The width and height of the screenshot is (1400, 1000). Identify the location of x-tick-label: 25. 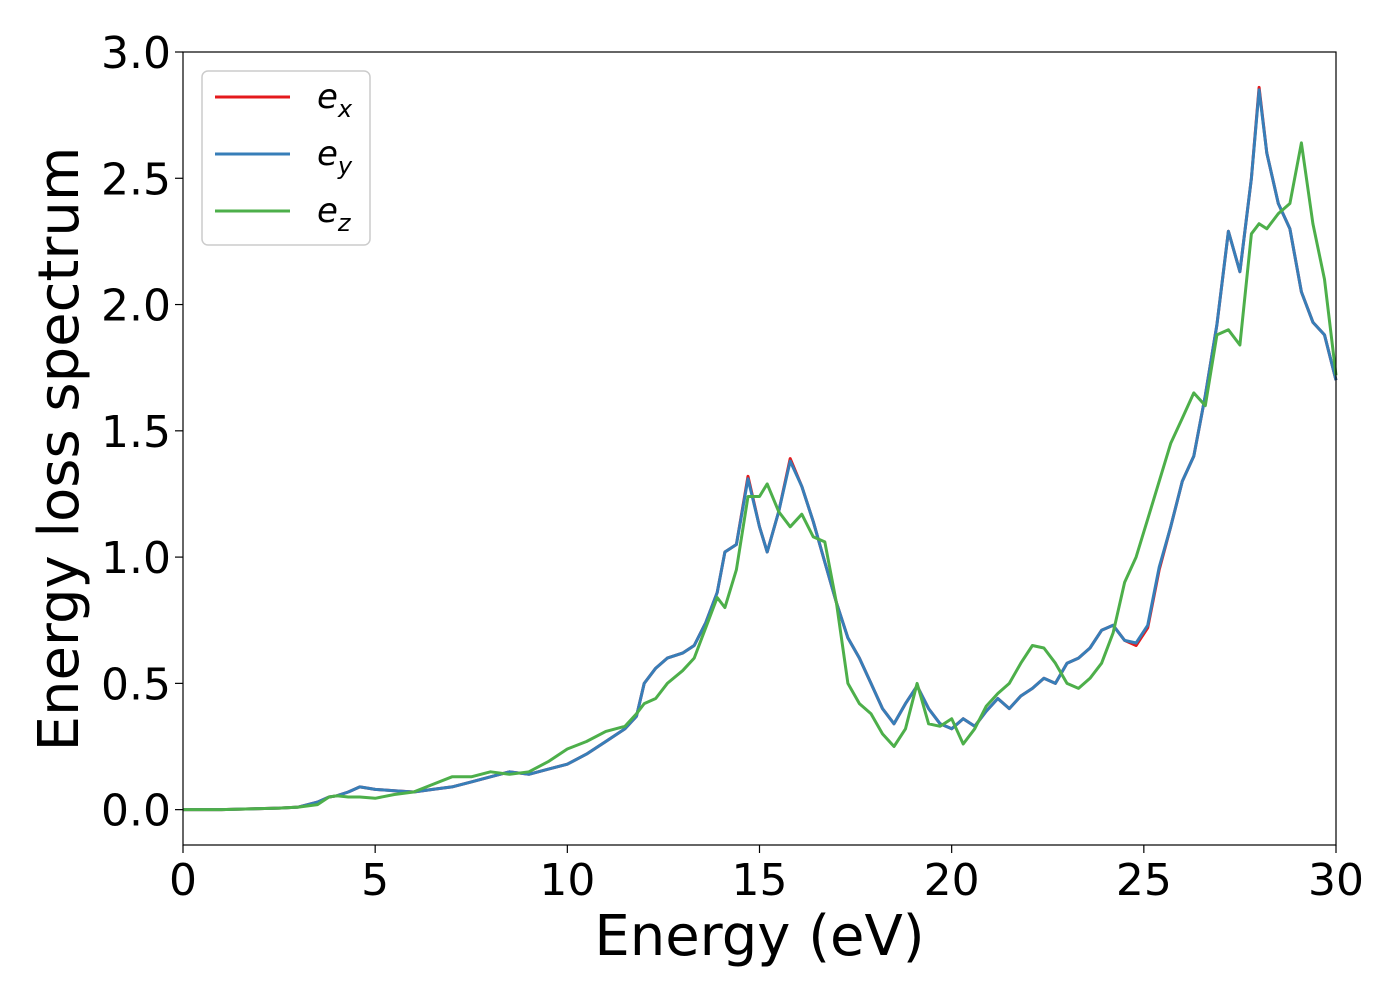
(1144, 880).